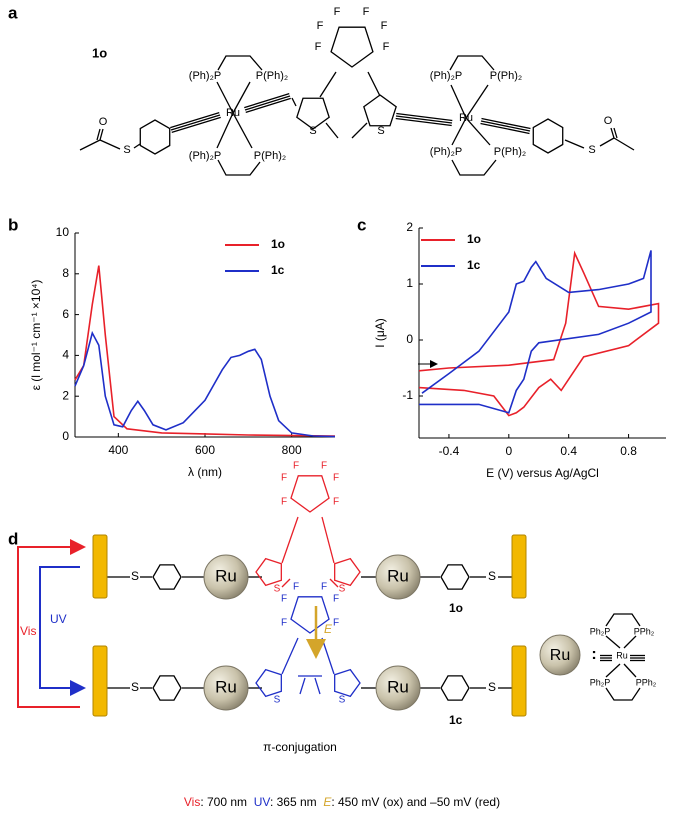  I want to click on caption-part: : 450 mV (ox) and –50 mV (red), so click(415, 802).